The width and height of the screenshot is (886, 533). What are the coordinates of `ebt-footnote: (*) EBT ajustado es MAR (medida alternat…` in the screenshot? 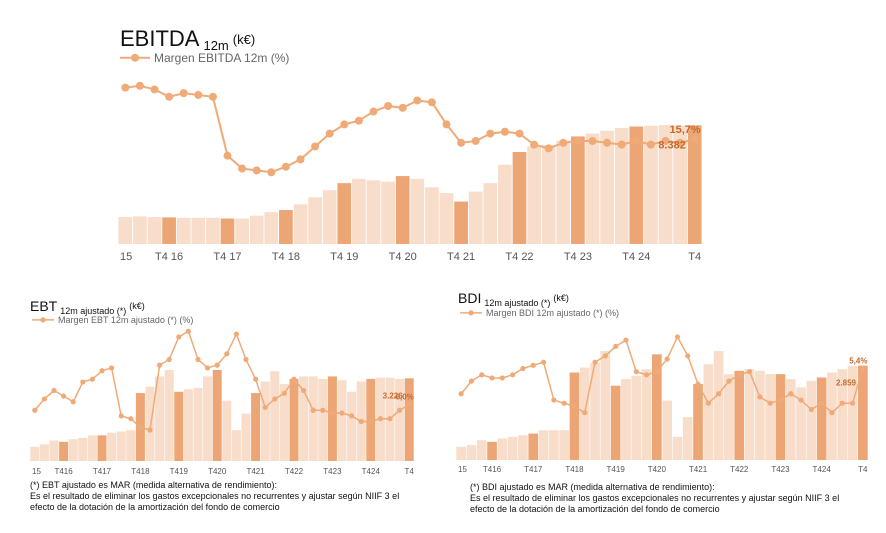 It's located at (214, 496).